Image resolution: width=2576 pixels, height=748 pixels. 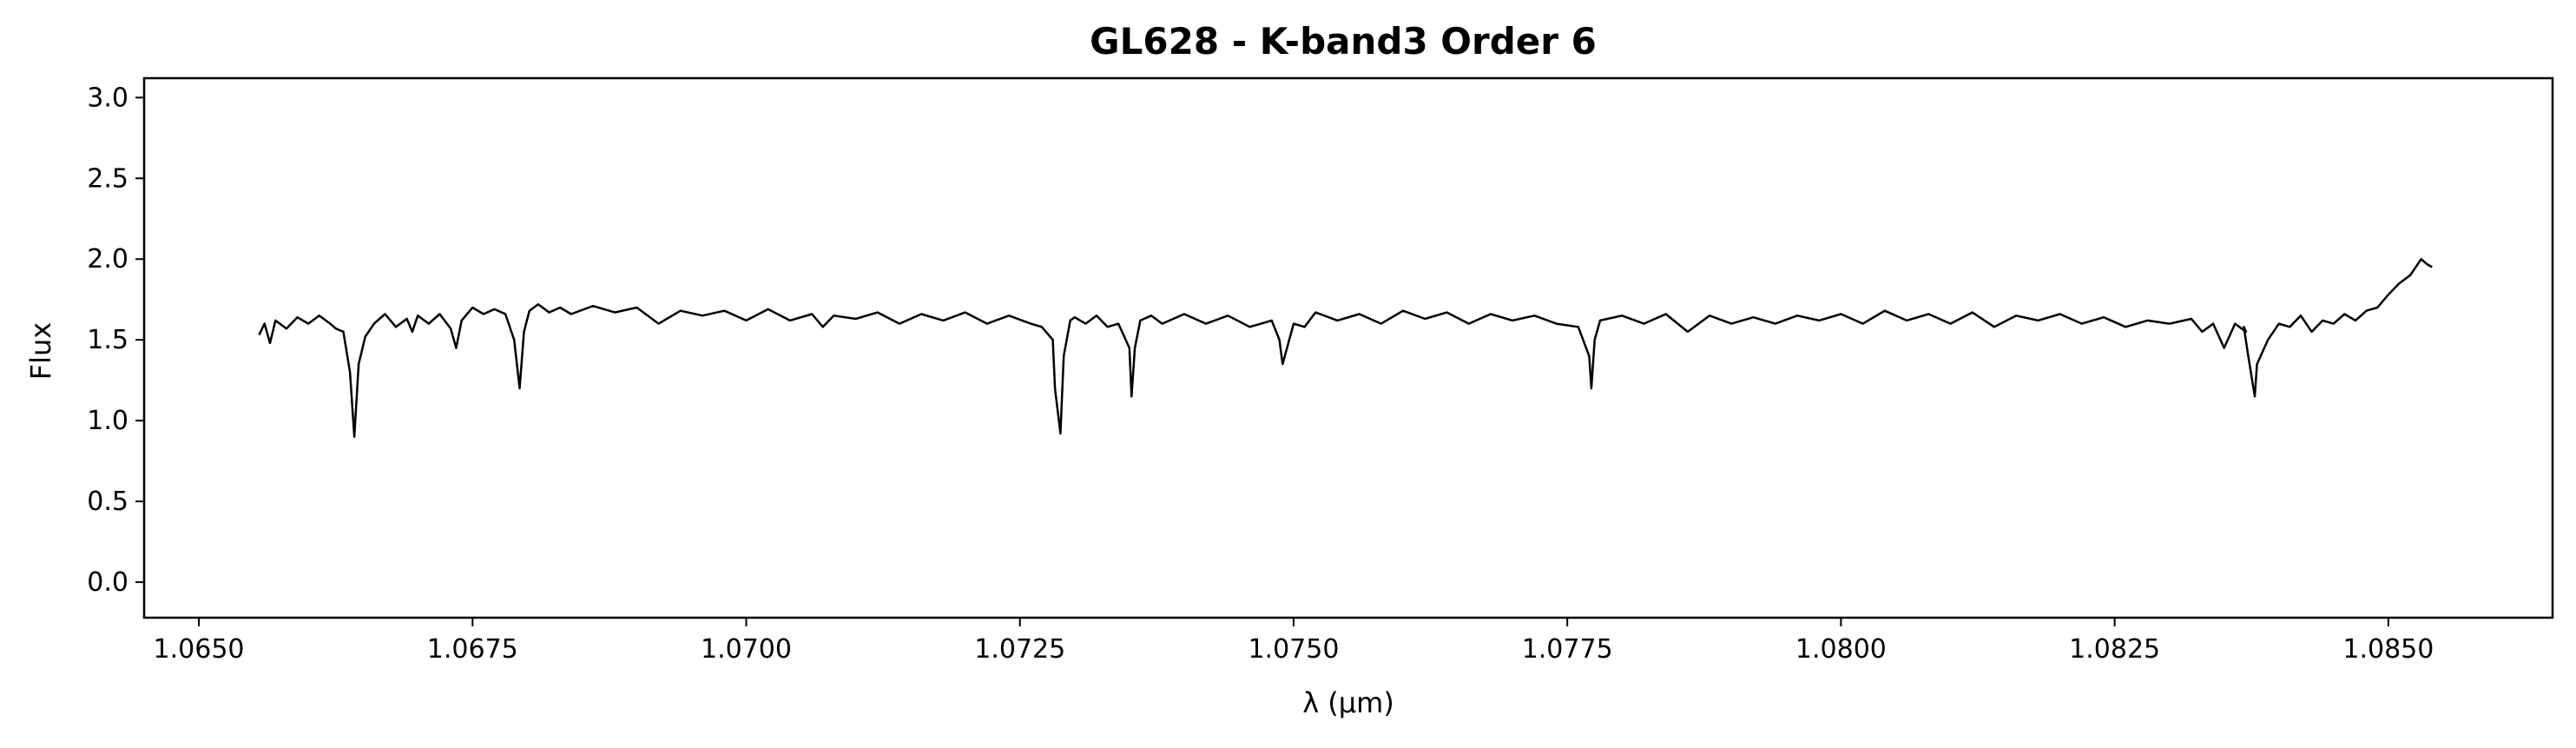 I want to click on y-tick-label: 0.0, so click(x=107, y=582).